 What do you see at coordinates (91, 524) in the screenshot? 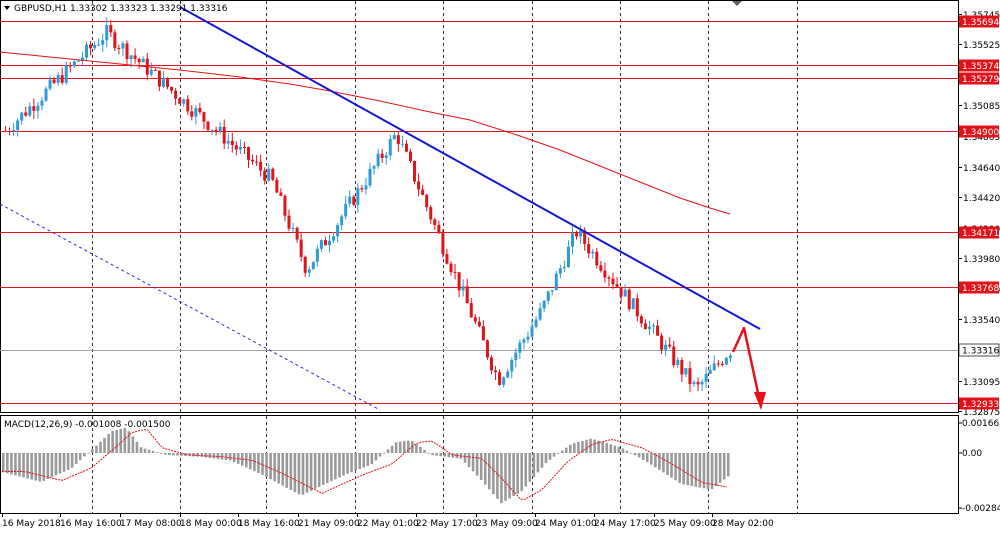
I see `time-tick-label: 16 May 16:00` at bounding box center [91, 524].